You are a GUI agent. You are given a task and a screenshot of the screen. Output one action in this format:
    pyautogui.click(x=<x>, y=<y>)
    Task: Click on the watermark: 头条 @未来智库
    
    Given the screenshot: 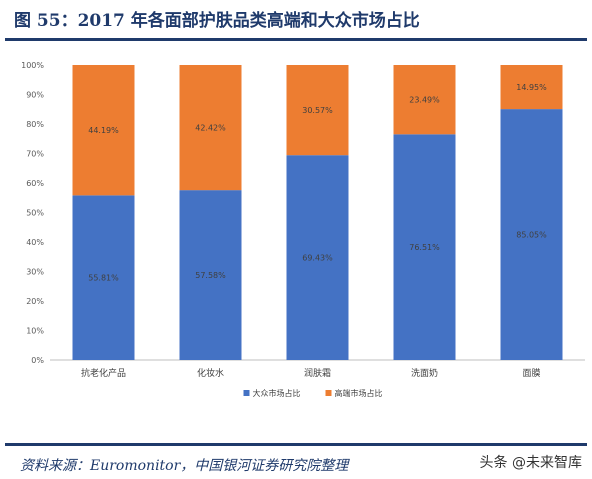 What is the action you would take?
    pyautogui.click(x=530, y=463)
    